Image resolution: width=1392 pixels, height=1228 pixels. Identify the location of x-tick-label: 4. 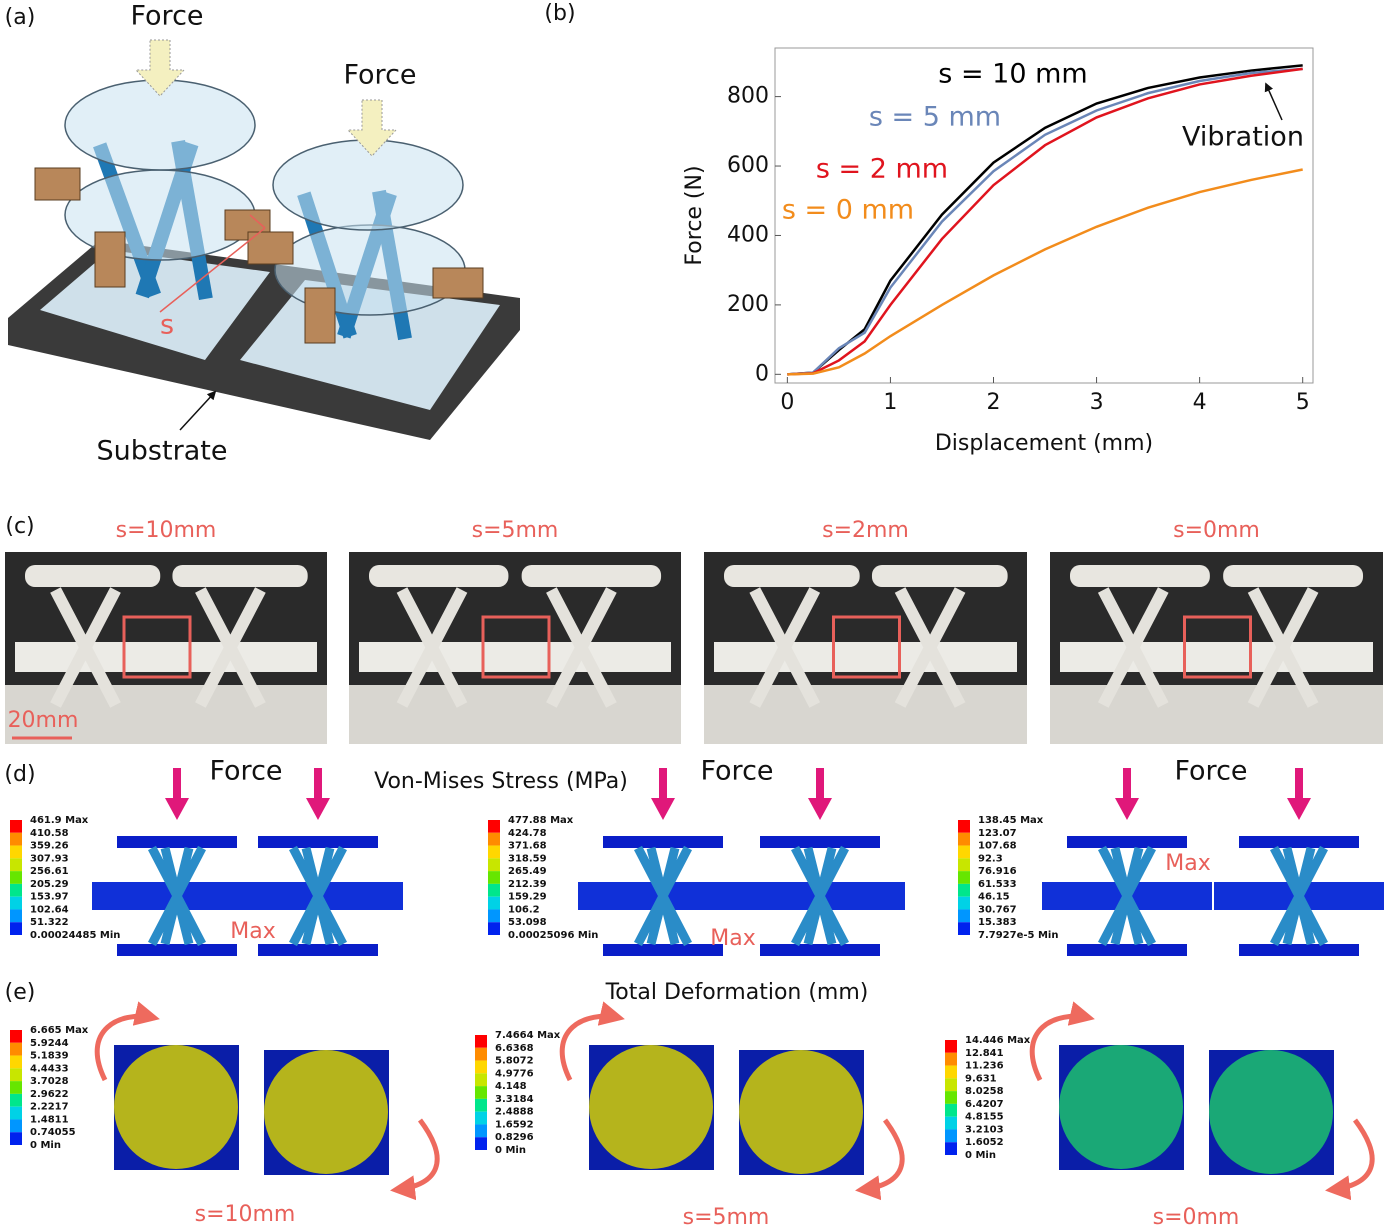
(1200, 402).